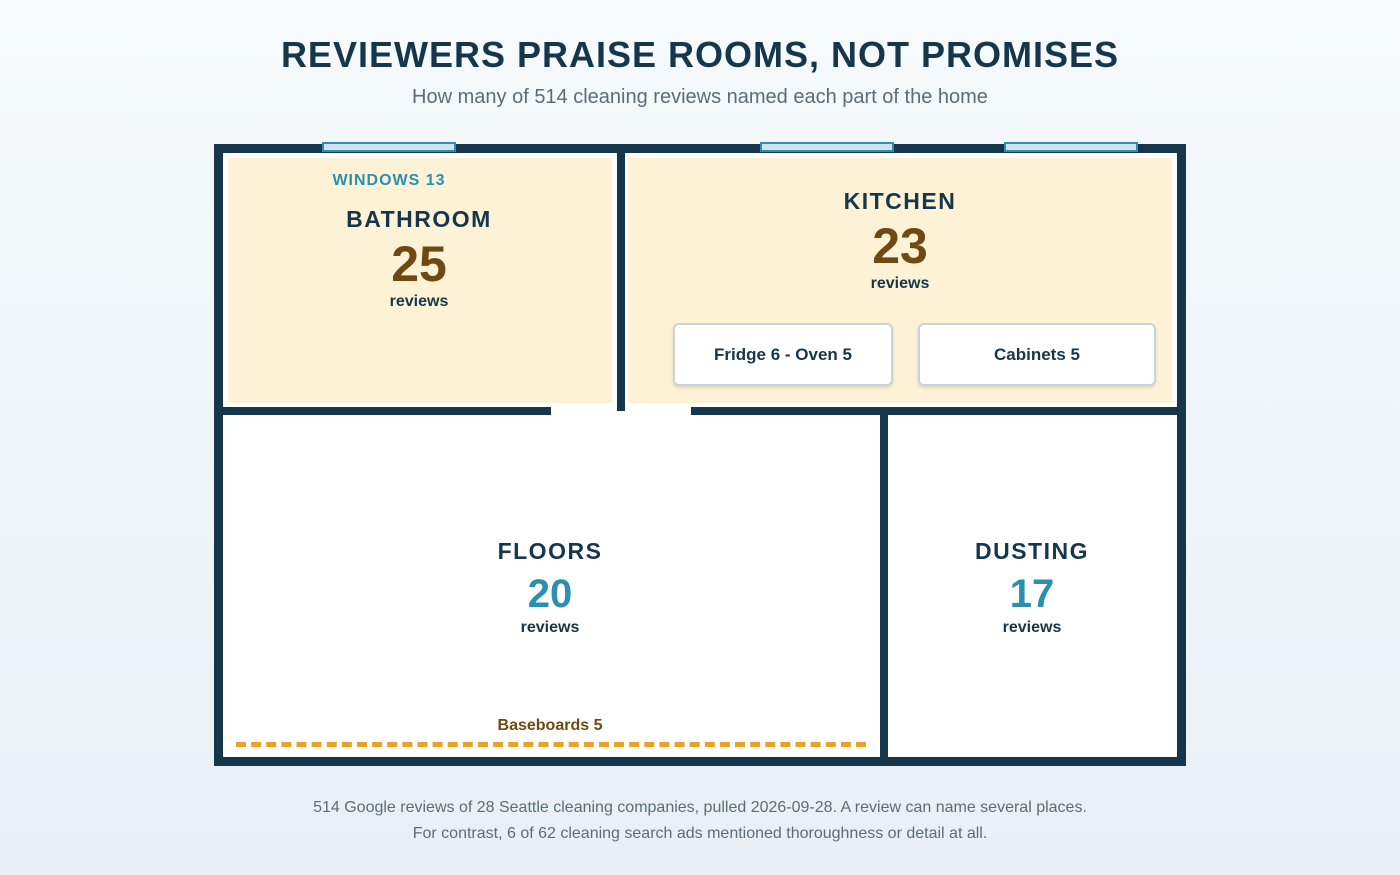 Image resolution: width=1400 pixels, height=875 pixels. What do you see at coordinates (783, 354) in the screenshot?
I see `kitchen-item-fridge-oven: Fridge 6 - Oven 5` at bounding box center [783, 354].